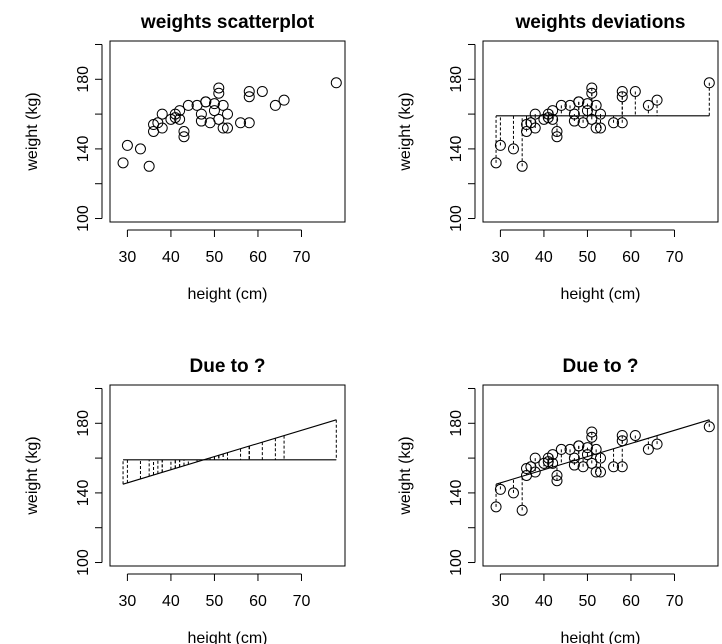 The width and height of the screenshot is (722, 644). What do you see at coordinates (601, 366) in the screenshot?
I see `chart-title: Due to ?` at bounding box center [601, 366].